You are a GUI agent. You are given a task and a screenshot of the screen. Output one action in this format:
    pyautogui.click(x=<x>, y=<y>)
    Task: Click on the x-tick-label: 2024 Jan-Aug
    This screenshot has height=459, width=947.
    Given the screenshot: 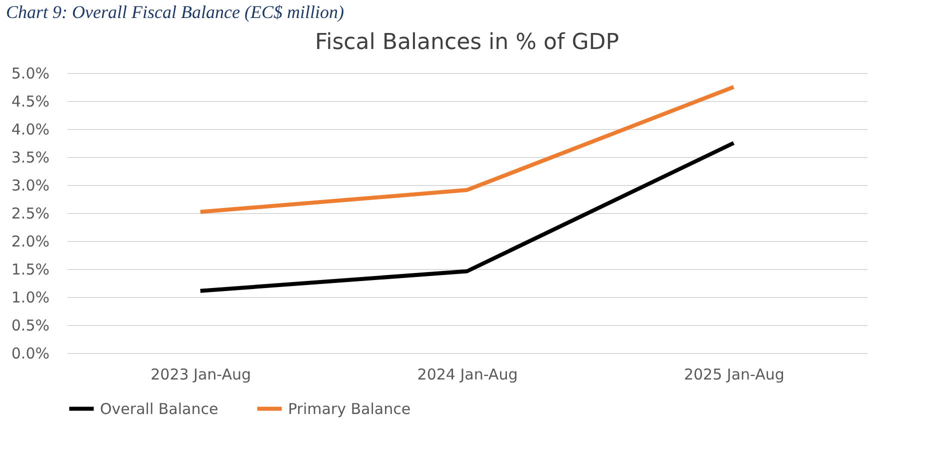 What is the action you would take?
    pyautogui.click(x=467, y=375)
    